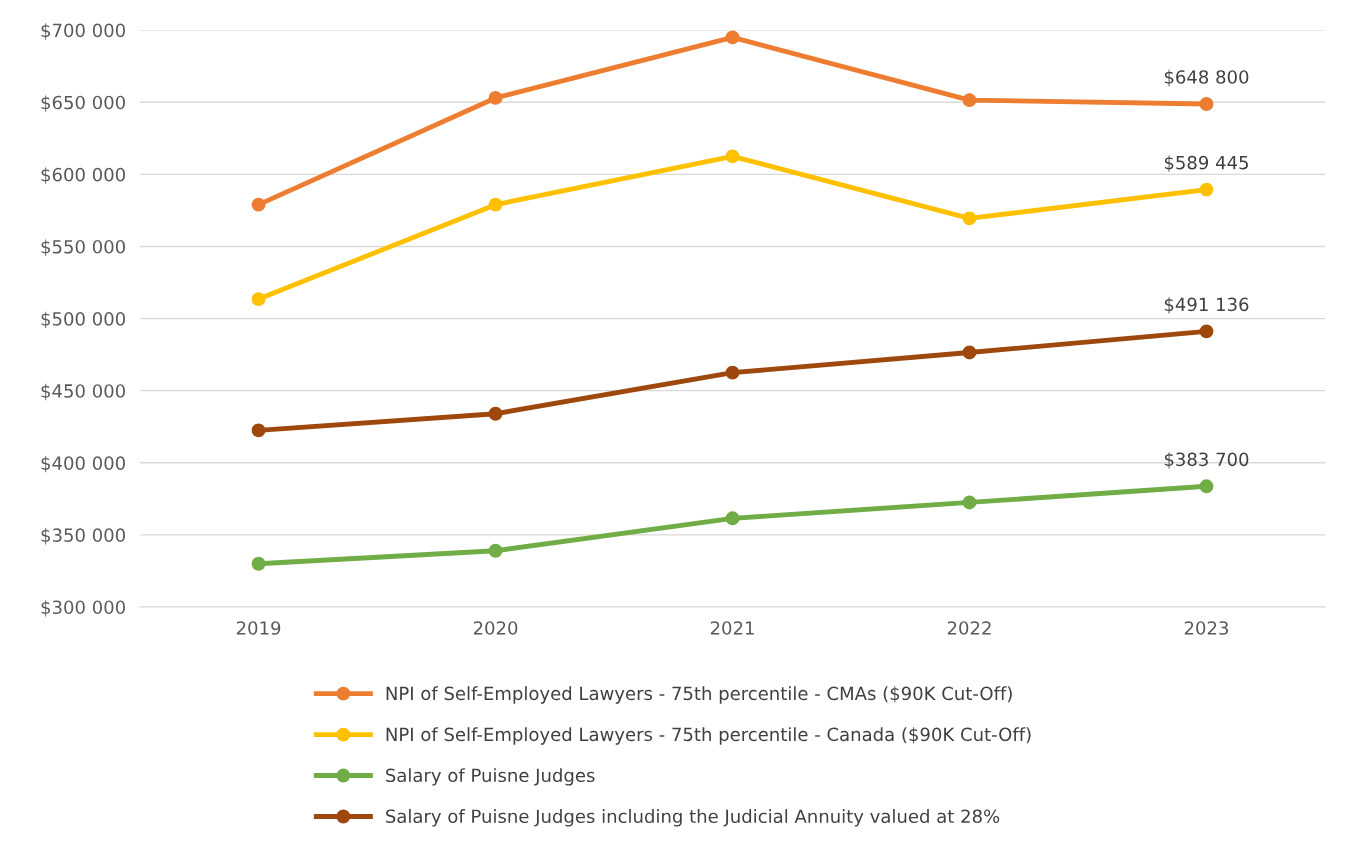 This screenshot has width=1352, height=861. I want to click on x-tick-label: 2023, so click(1206, 628).